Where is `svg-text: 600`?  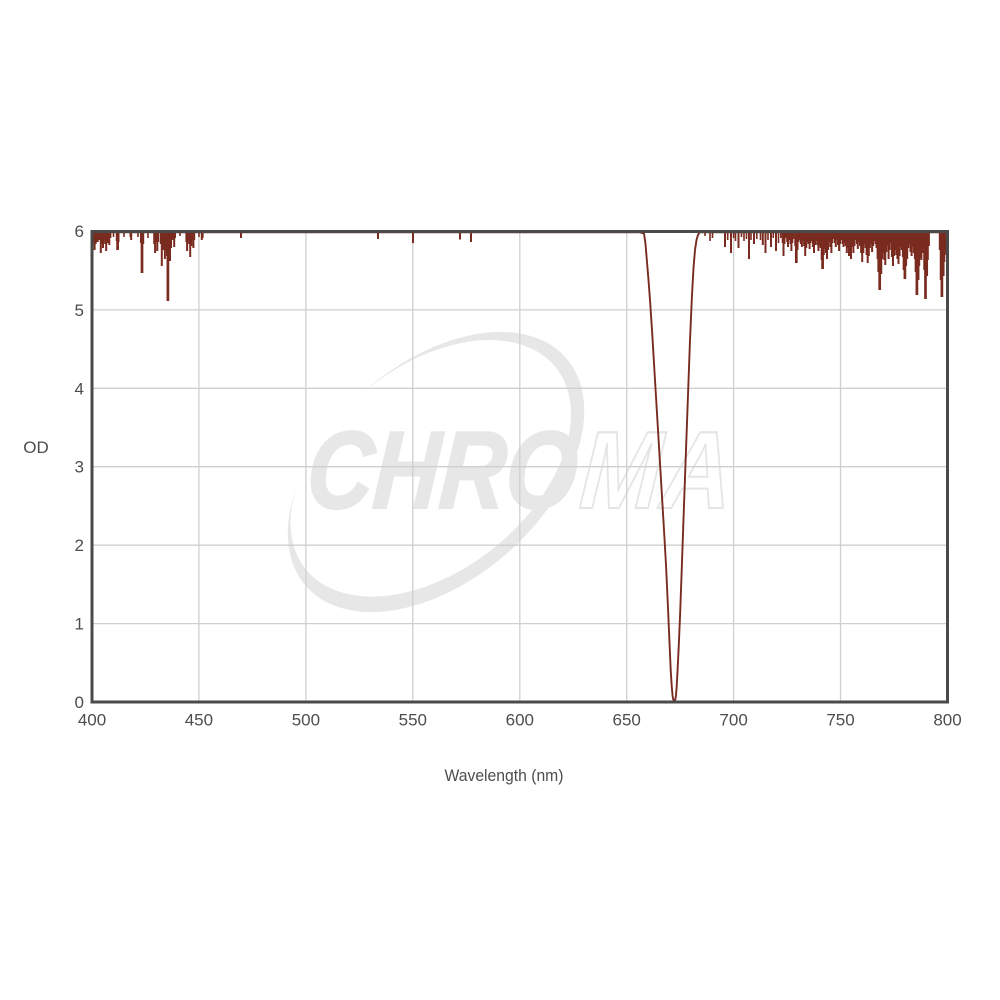
svg-text: 600 is located at coordinates (520, 720).